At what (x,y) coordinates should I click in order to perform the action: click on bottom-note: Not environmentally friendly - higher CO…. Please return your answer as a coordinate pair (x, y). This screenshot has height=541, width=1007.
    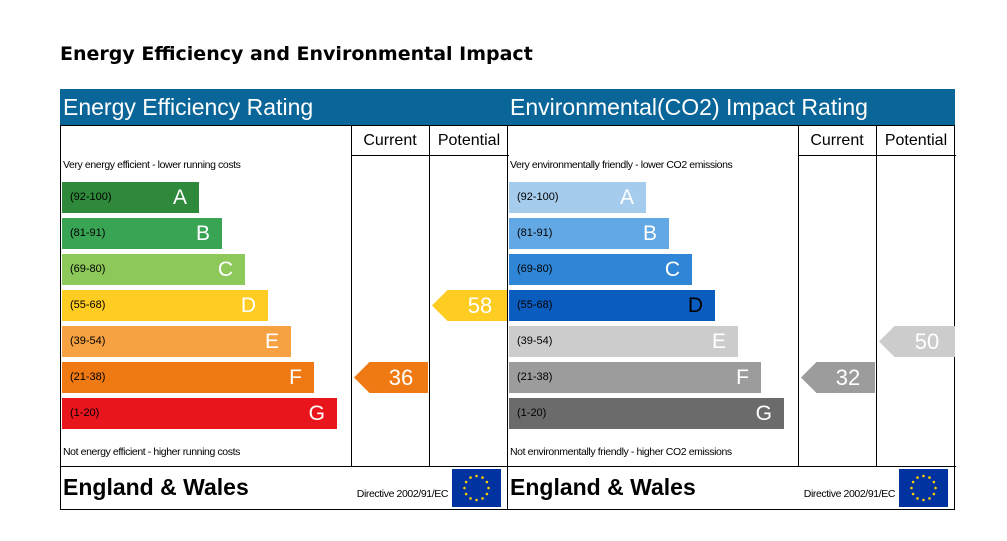
    Looking at the image, I should click on (621, 452).